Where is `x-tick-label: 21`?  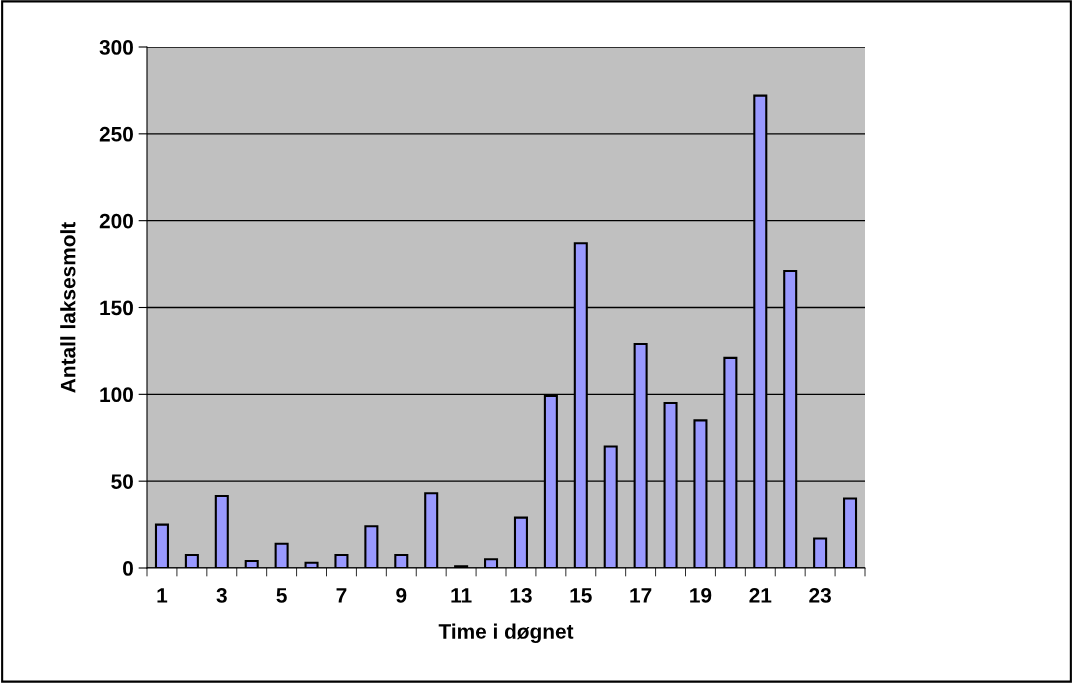
x-tick-label: 21 is located at coordinates (760, 595).